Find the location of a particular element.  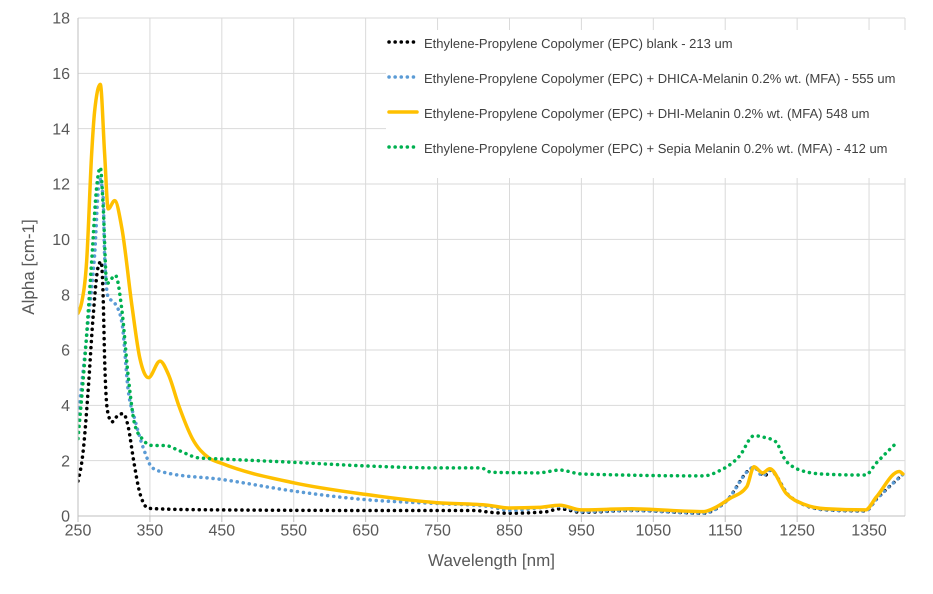

x-tick-label: 950 is located at coordinates (581, 531).